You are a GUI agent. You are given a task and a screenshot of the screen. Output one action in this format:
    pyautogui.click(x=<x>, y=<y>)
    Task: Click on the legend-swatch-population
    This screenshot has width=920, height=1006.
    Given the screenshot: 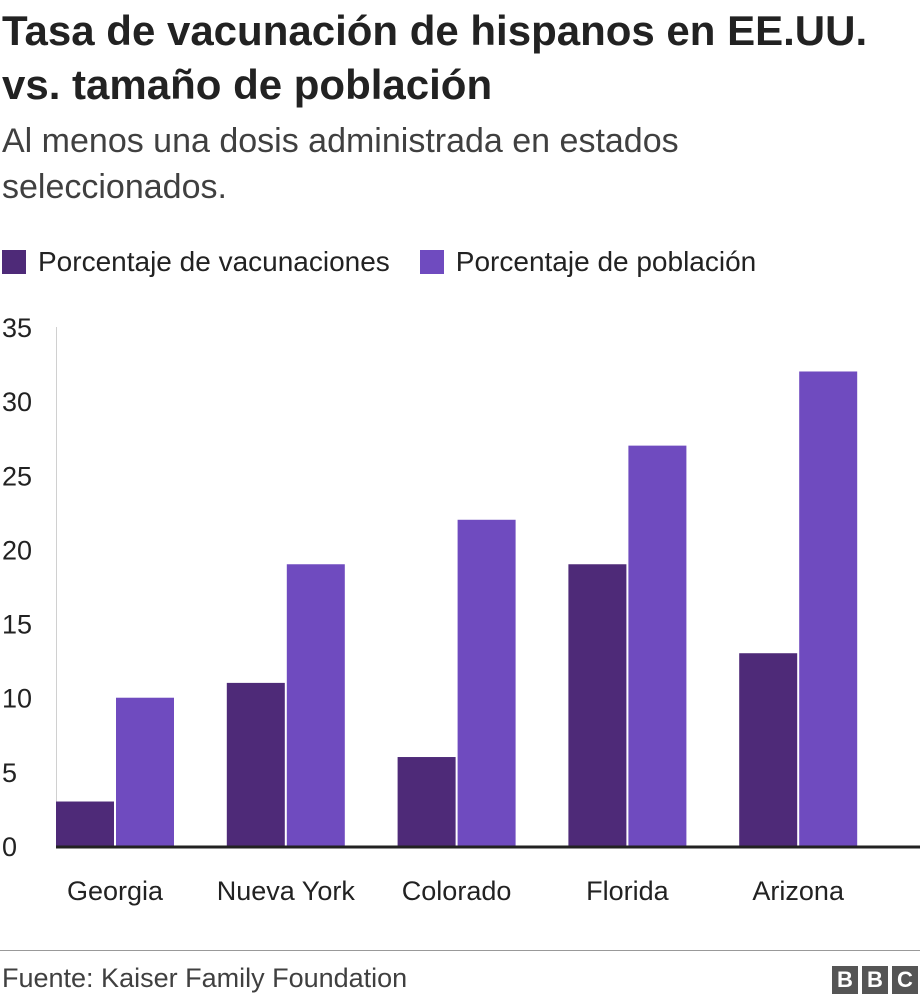 What is the action you would take?
    pyautogui.click(x=431, y=262)
    